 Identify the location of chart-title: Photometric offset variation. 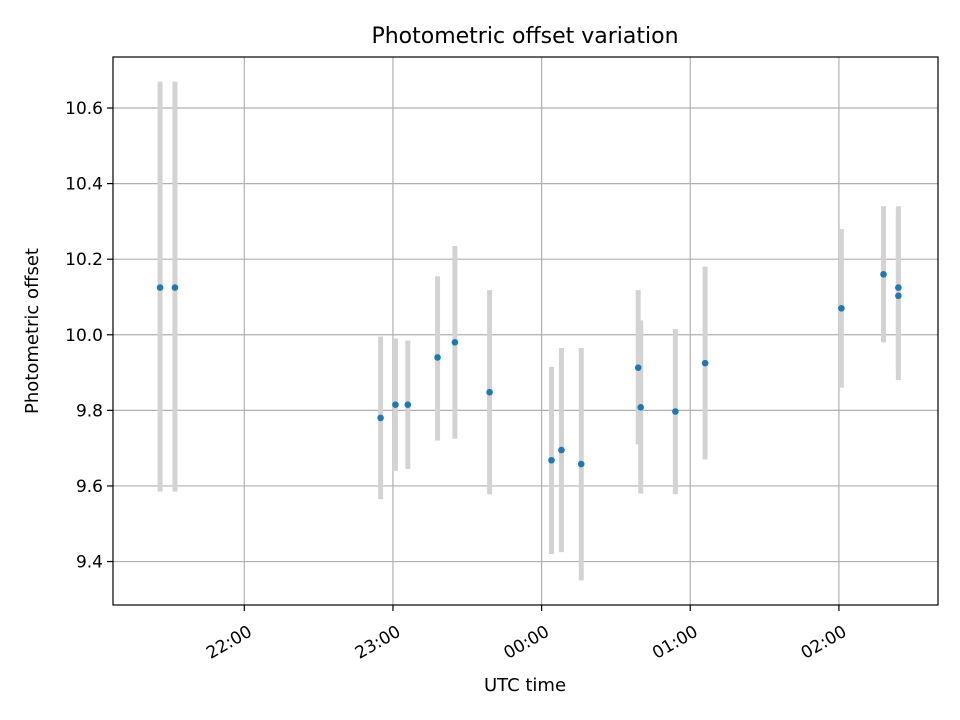
(524, 36).